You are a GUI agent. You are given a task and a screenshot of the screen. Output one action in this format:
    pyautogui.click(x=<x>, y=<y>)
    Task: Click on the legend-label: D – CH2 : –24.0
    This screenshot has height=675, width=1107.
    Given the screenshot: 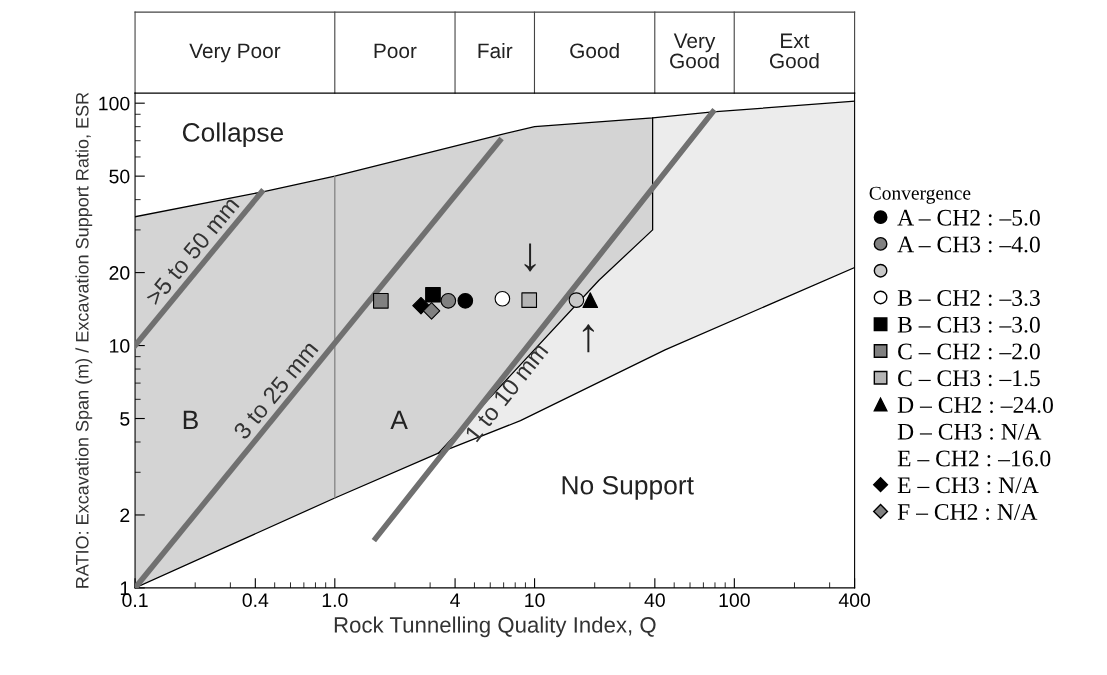 What is the action you would take?
    pyautogui.click(x=975, y=405)
    